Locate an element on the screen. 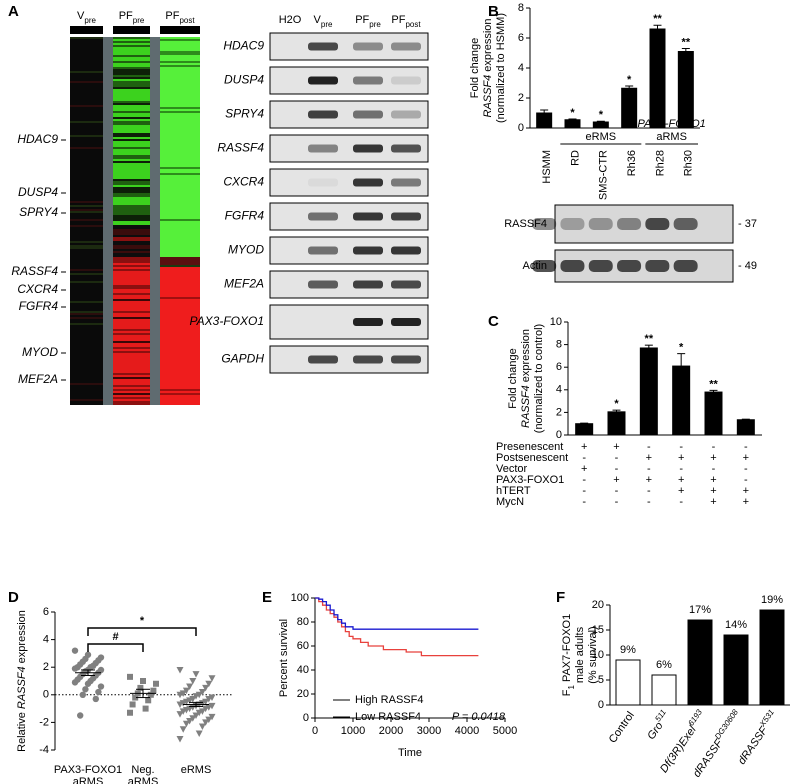 This screenshot has width=793, height=784. x-tick-label: aRMS is located at coordinates (143, 780).